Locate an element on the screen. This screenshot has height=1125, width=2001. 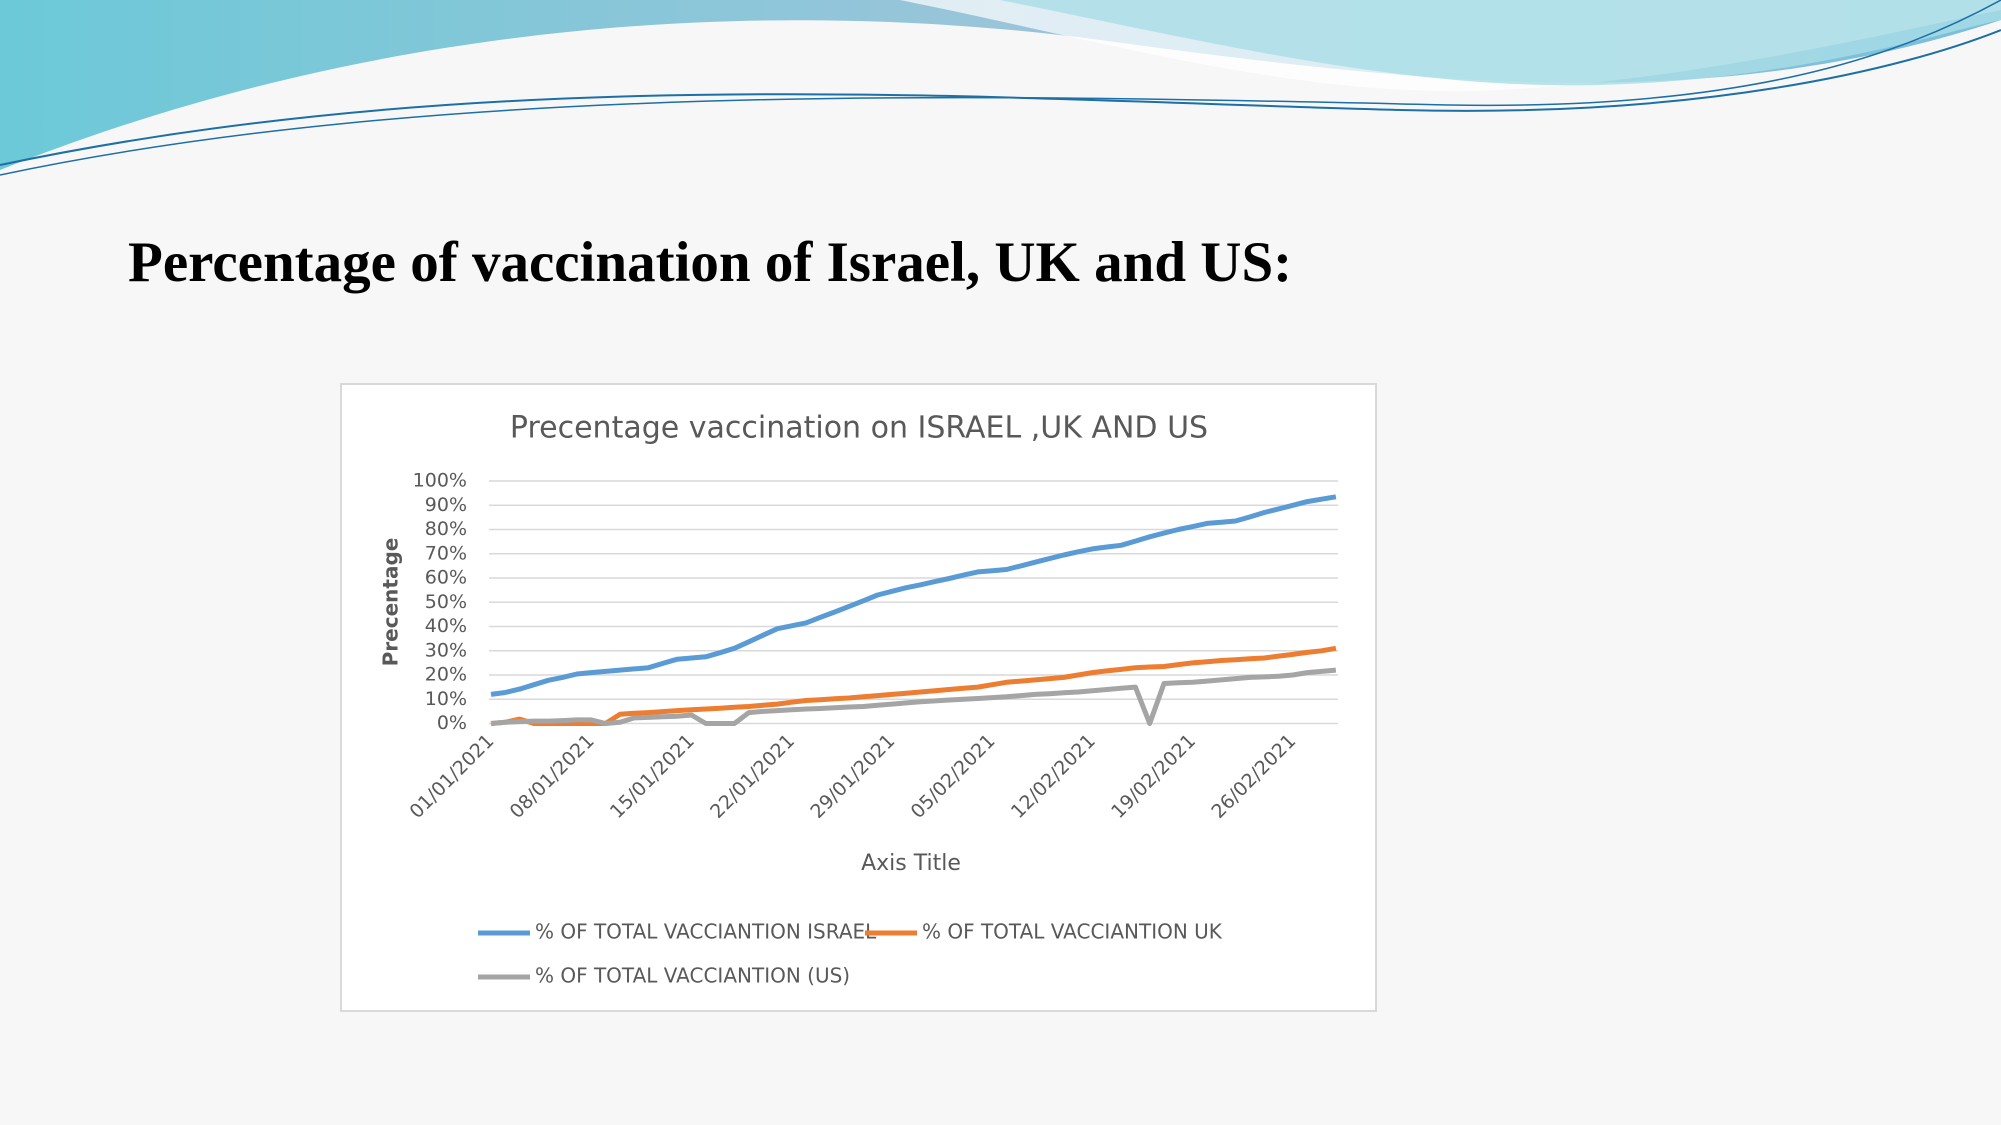
y-tick-label: 30% is located at coordinates (446, 650).